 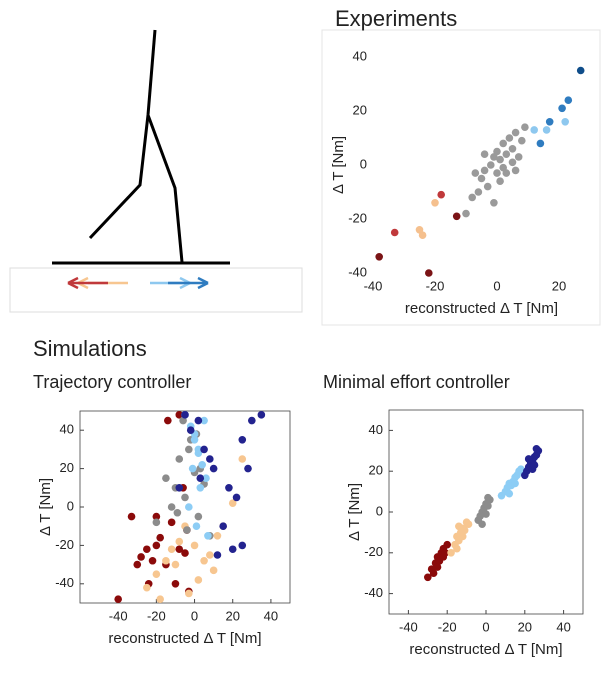 I want to click on axes-box, so click(x=185, y=507).